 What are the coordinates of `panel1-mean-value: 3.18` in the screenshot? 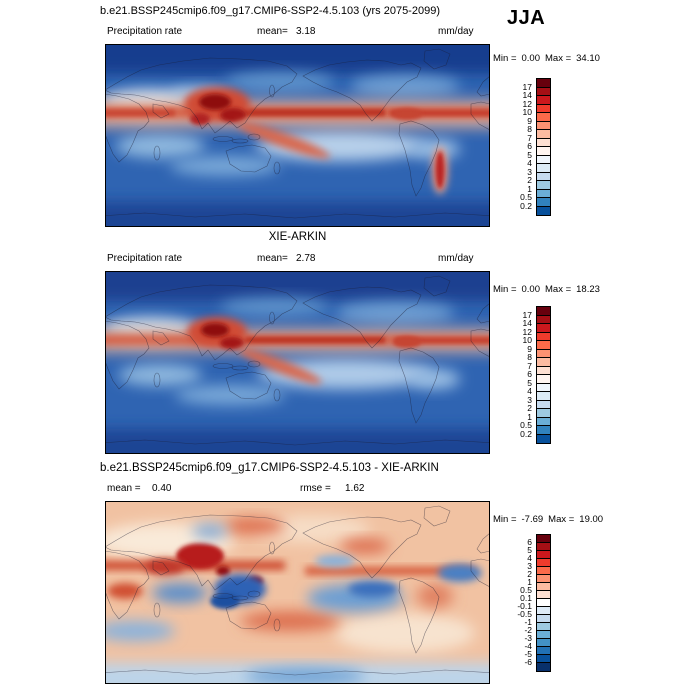 It's located at (306, 31).